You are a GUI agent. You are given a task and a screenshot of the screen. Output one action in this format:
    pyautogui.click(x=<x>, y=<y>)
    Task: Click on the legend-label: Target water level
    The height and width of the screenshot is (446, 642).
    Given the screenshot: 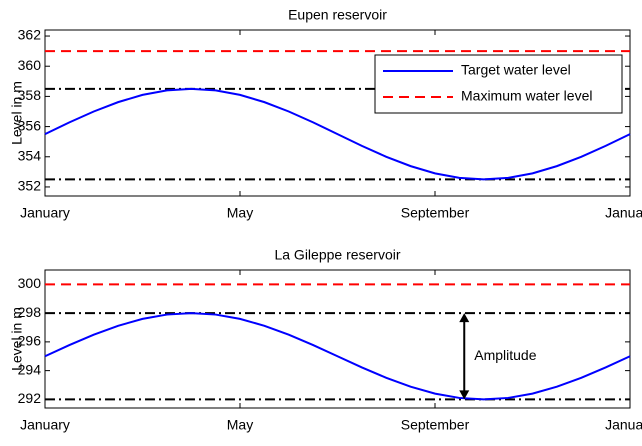 What is the action you would take?
    pyautogui.click(x=516, y=70)
    